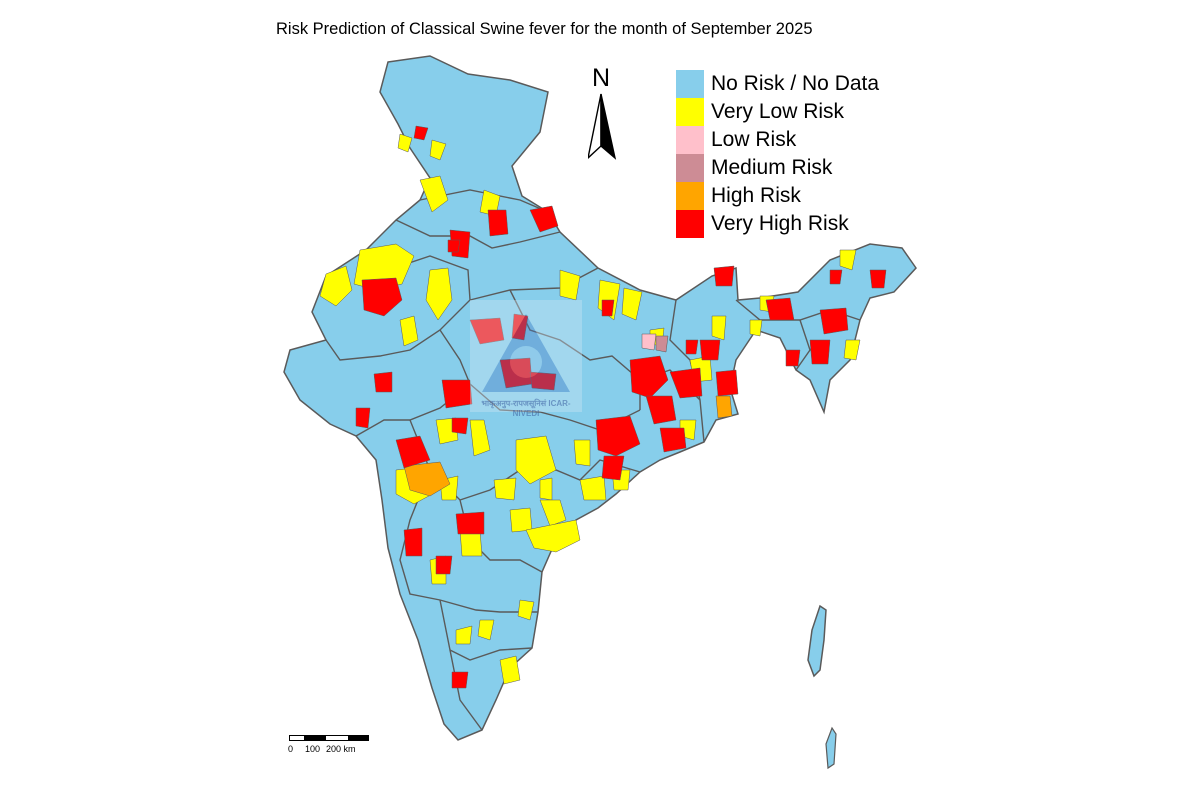 This screenshot has width=1200, height=800. I want to click on legend-item-no-risk: No Risk / No Data, so click(777, 84).